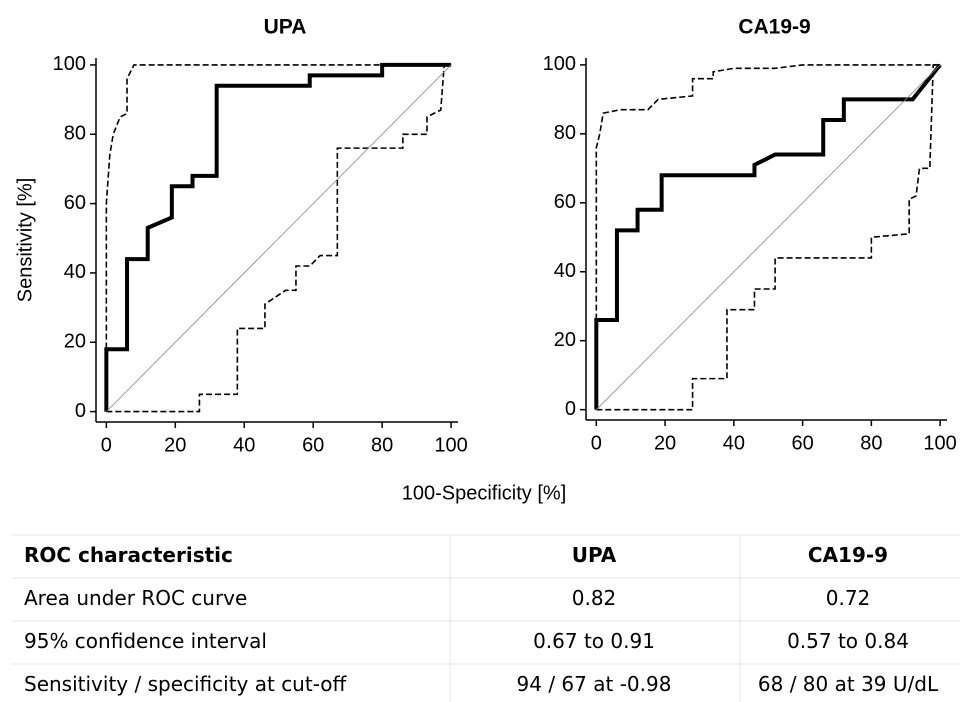  Describe the element at coordinates (848, 555) in the screenshot. I see `table-header-cell: CA19-9` at that location.